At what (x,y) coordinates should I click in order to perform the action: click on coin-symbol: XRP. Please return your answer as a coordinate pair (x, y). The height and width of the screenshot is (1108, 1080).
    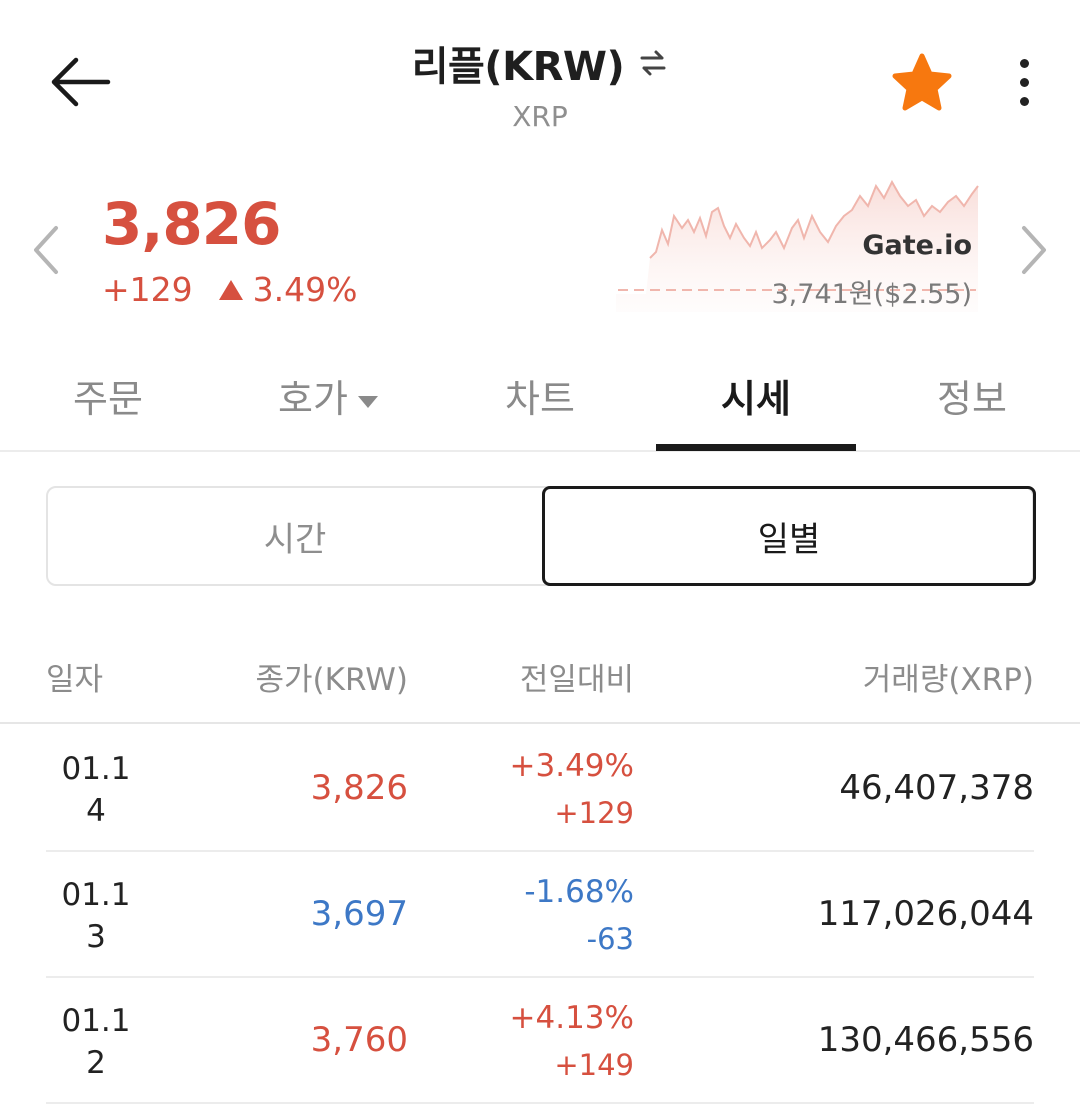
    Looking at the image, I should click on (540, 116).